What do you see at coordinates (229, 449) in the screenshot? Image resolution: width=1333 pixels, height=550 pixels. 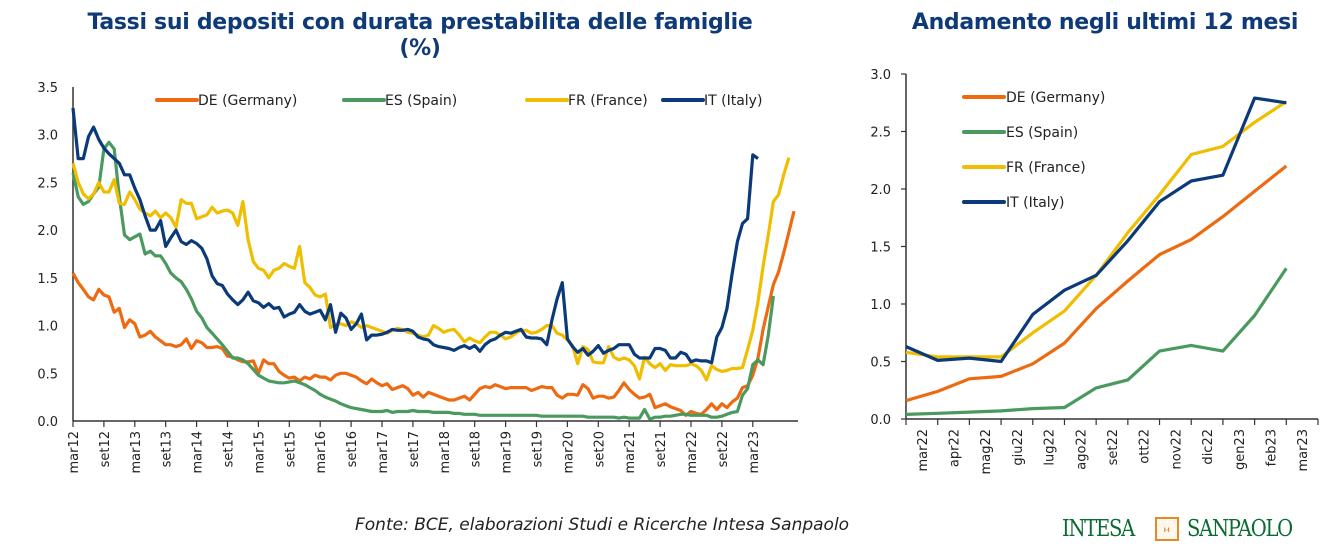 I see `left-x-tick-label: set14` at bounding box center [229, 449].